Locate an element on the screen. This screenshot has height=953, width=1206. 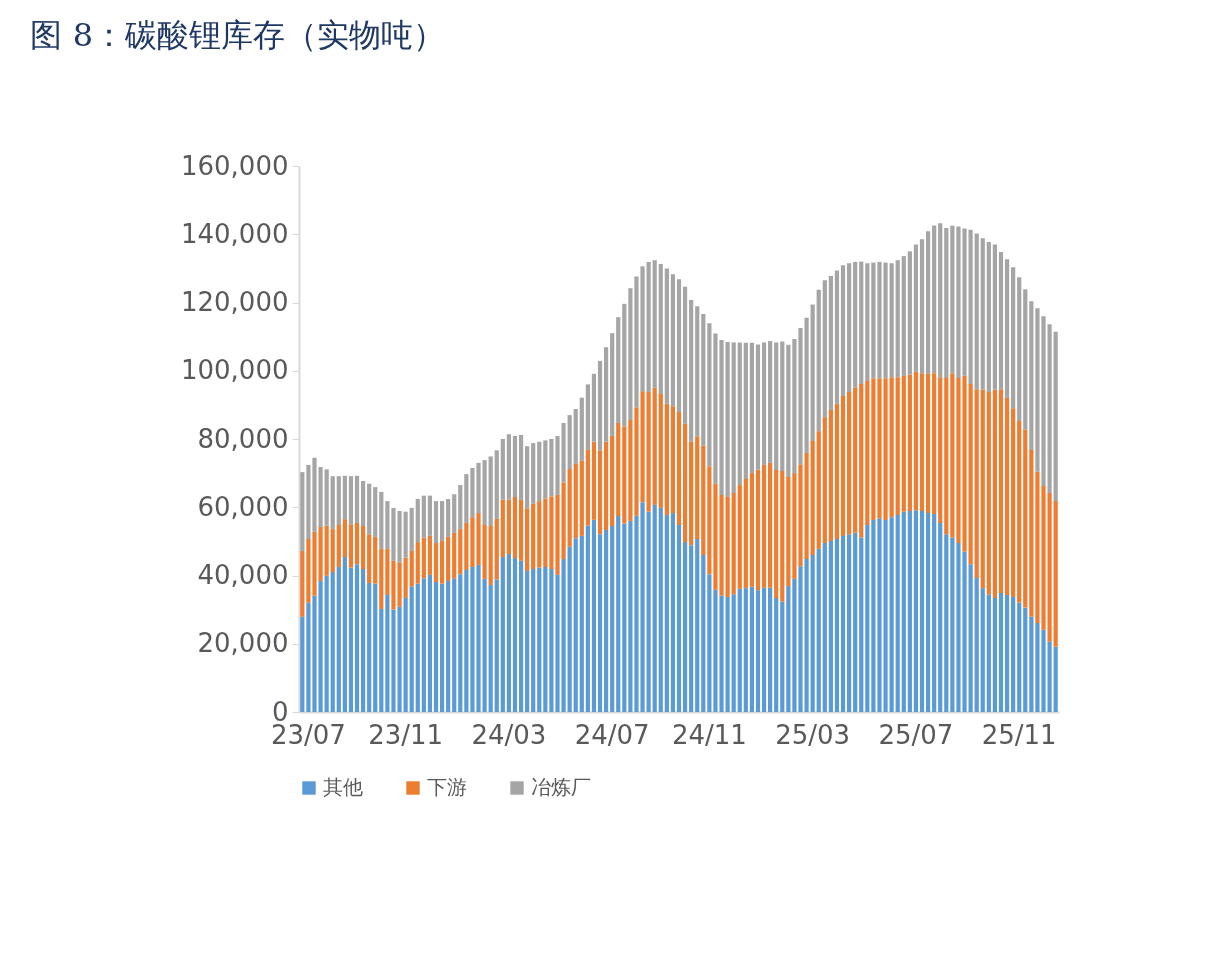
chart-title: 图 8：碳酸锂库存（实物吨） is located at coordinates (238, 35).